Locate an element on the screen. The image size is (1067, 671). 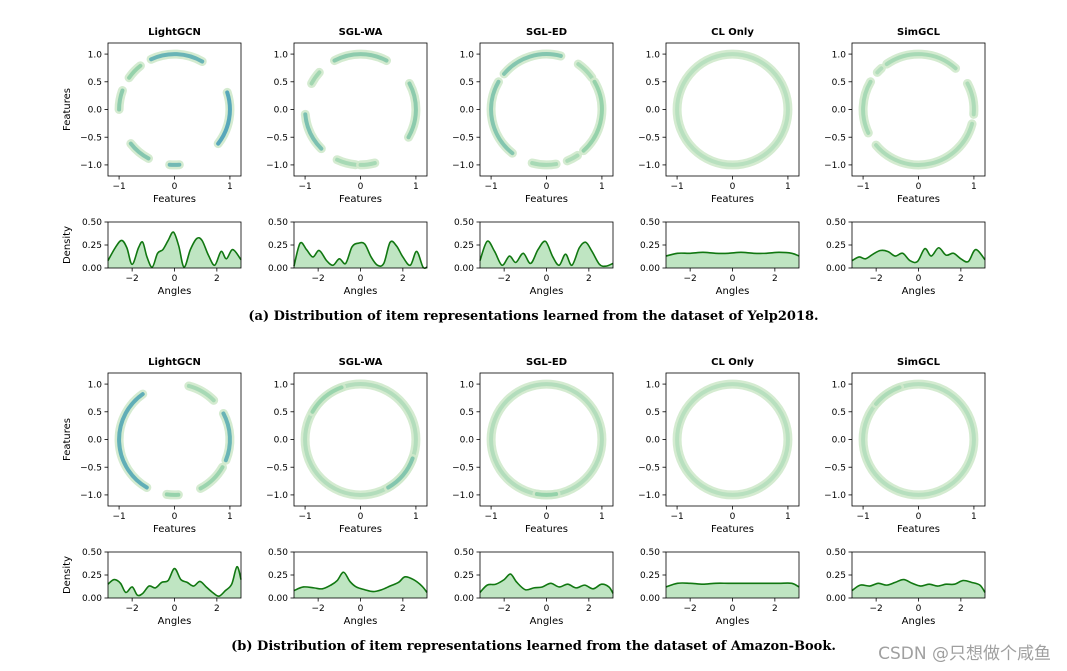
density-plot-a4d: −2 0 2 0.00 0.25 0.50 Angles is located at coordinates (720, 257).